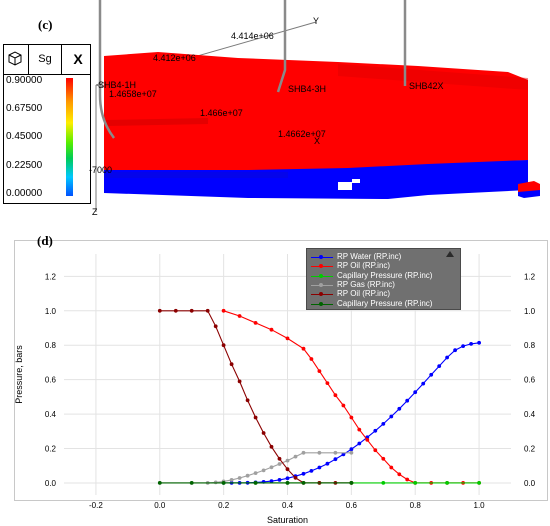 The image size is (550, 526). What do you see at coordinates (101, 170) in the screenshot?
I see `z-tick-label: -7000` at bounding box center [101, 170].